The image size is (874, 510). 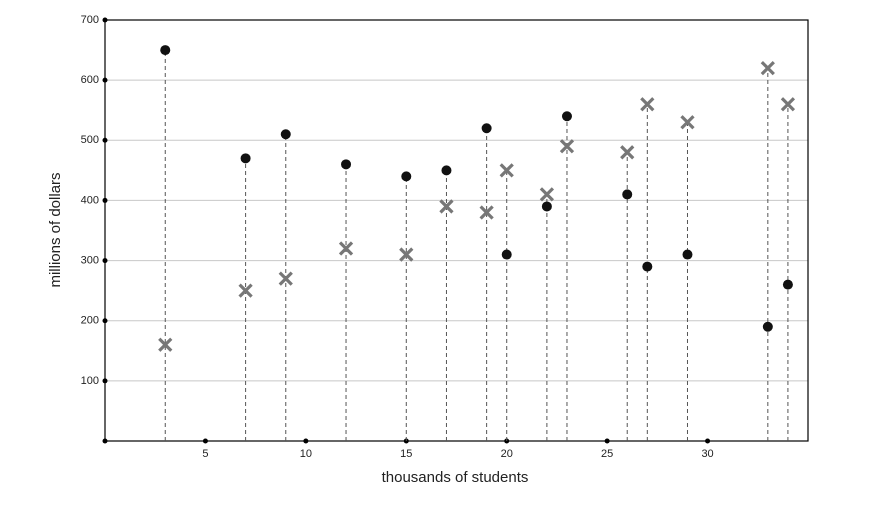 I want to click on y-tick-label: 700, so click(x=90, y=20).